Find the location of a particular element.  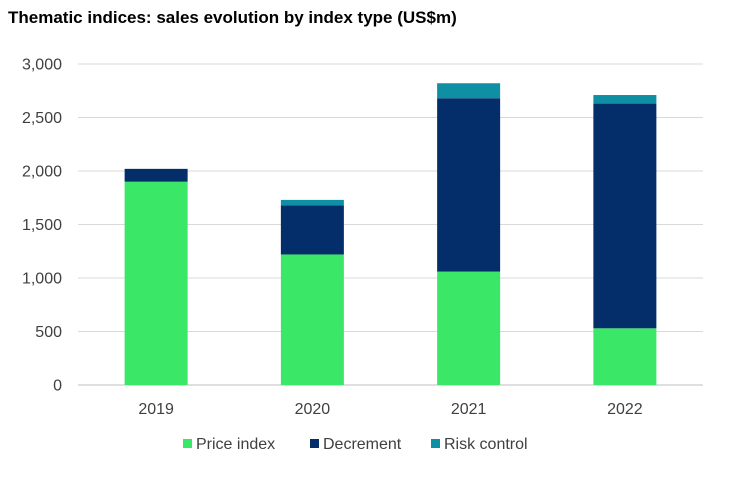

legend-item: Risk control is located at coordinates (479, 444).